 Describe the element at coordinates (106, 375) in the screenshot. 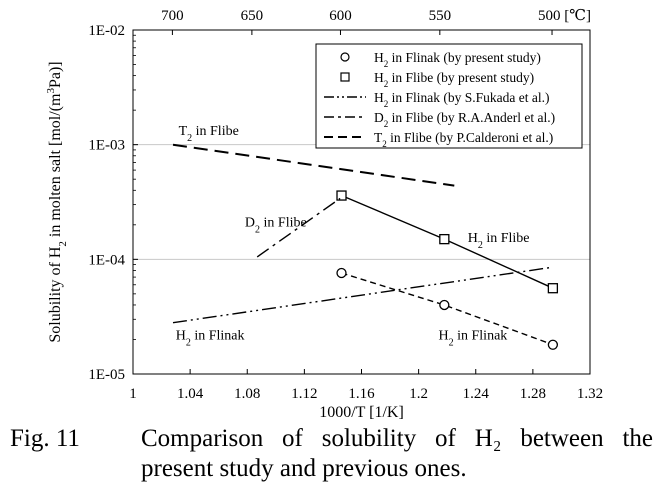

I see `y-tick-label: 1E-05` at that location.